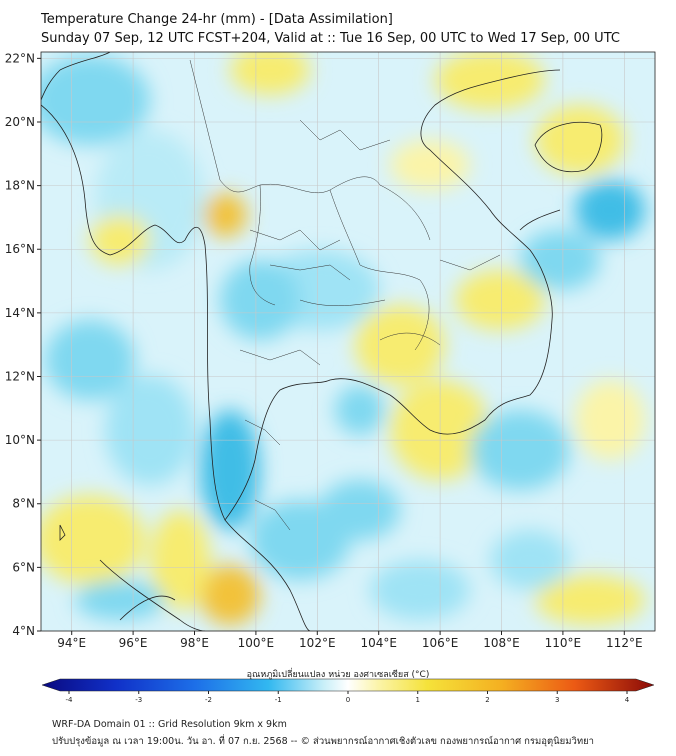 This screenshot has width=676, height=756. I want to click on lon-tick-label: 102°E, so click(317, 643).